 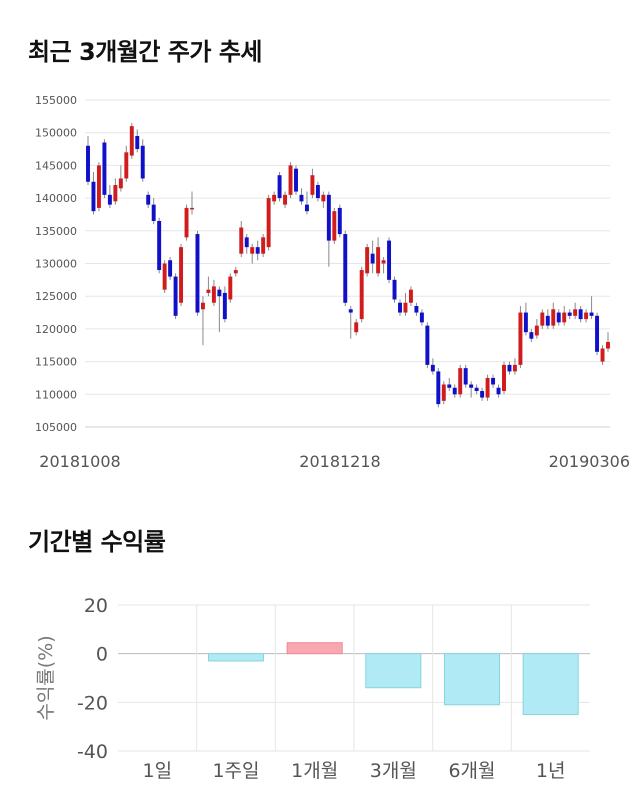 What do you see at coordinates (471, 771) in the screenshot?
I see `returns-x-tick-label: 6개월` at bounding box center [471, 771].